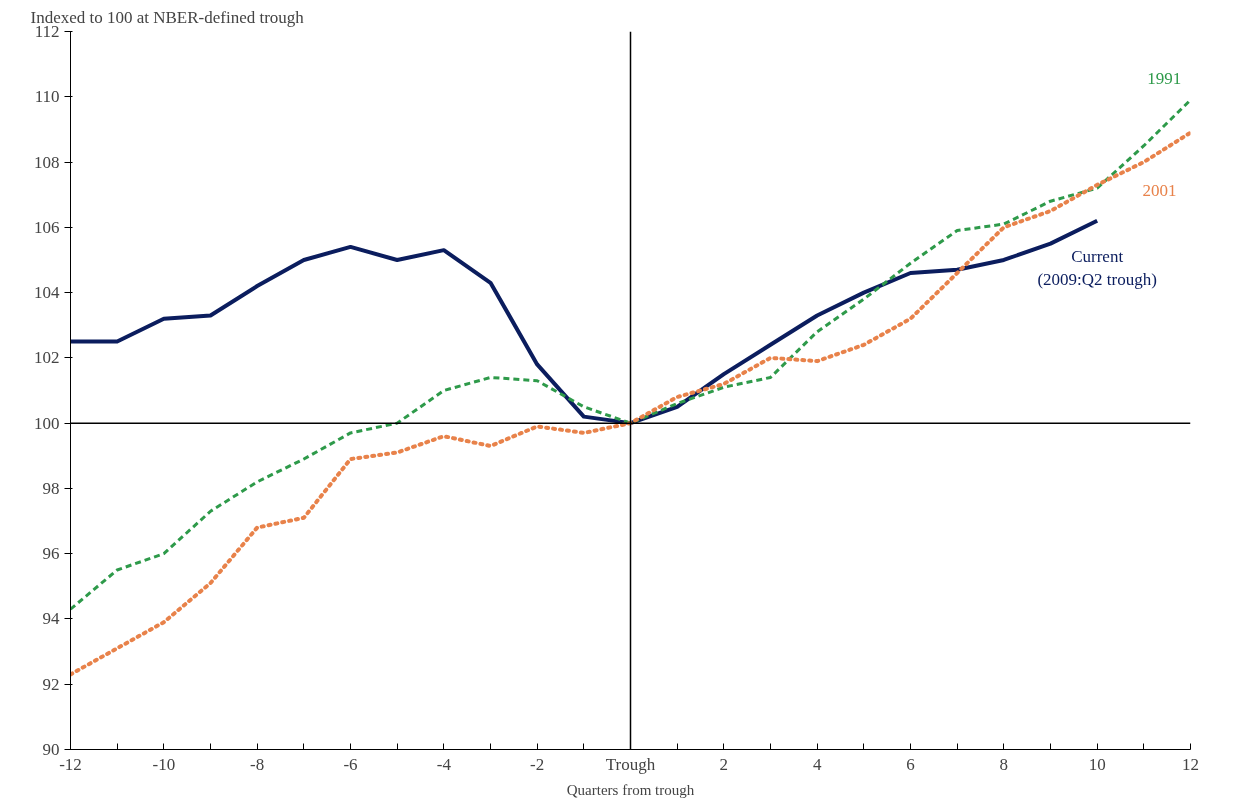 The height and width of the screenshot is (812, 1233). Describe the element at coordinates (47, 227) in the screenshot. I see `y-tick-label: 106` at that location.